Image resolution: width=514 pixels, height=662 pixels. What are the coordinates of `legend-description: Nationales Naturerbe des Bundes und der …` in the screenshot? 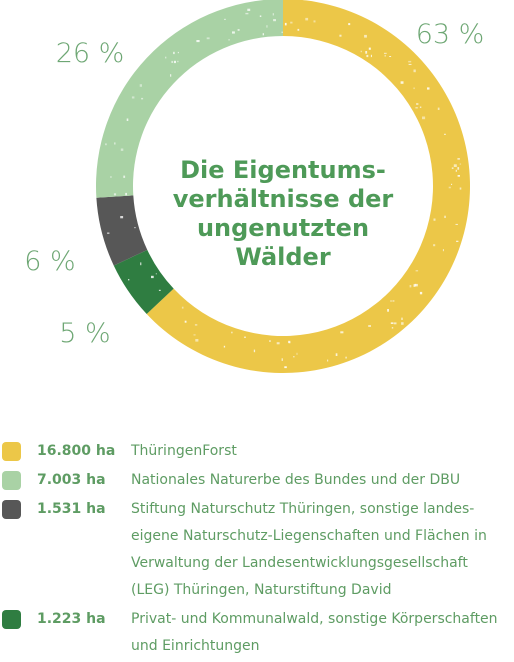 It's located at (322, 480).